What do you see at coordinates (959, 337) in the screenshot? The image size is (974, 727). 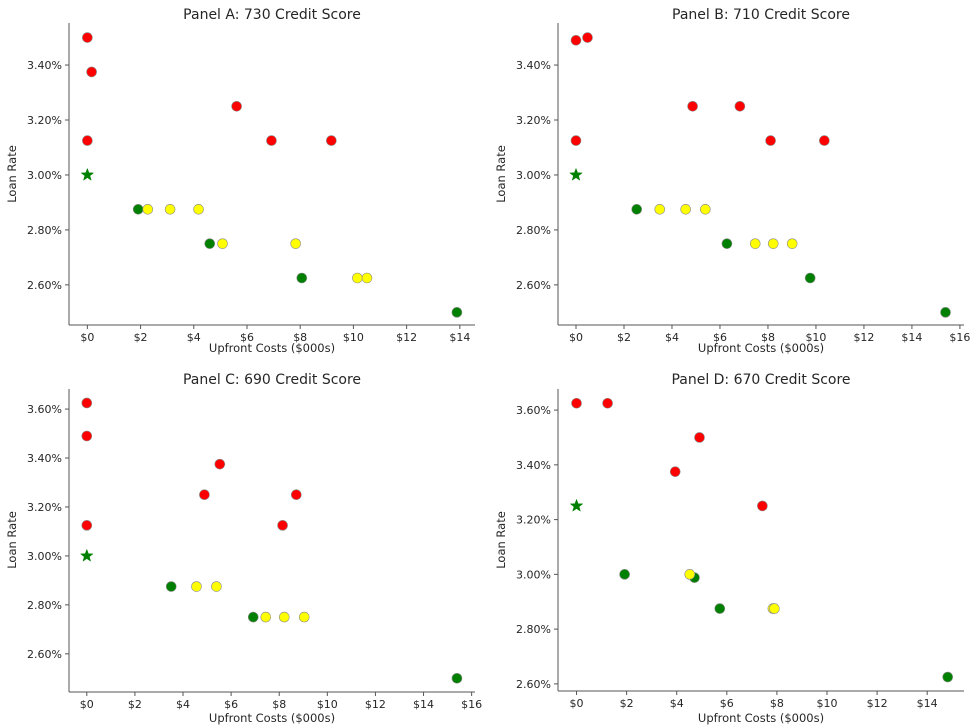 I see `x-tick-label: $16` at bounding box center [959, 337].